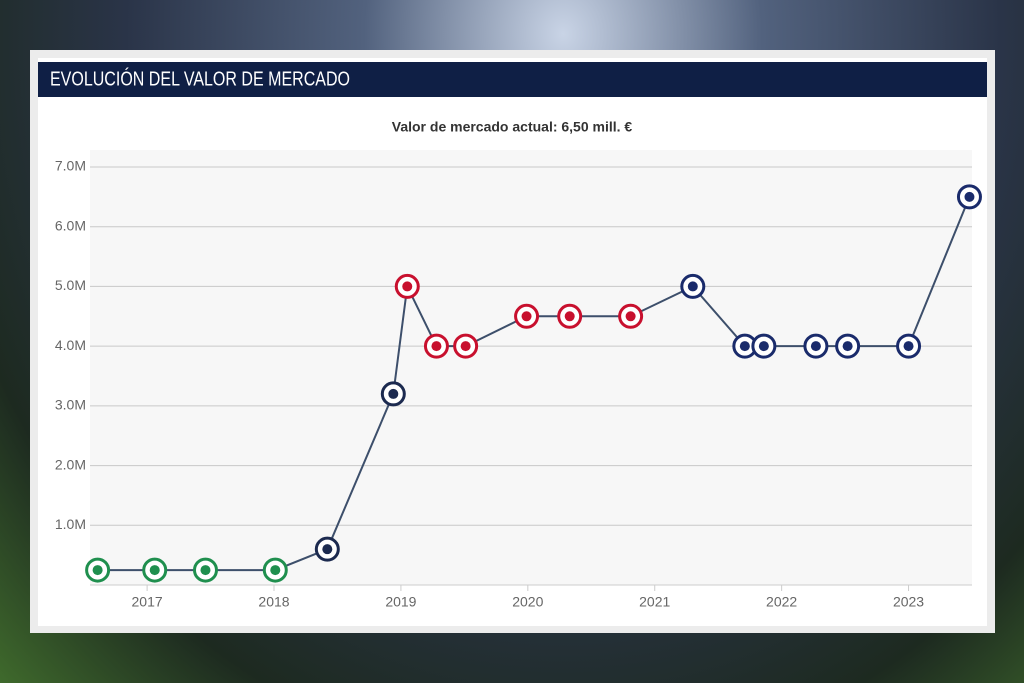 The width and height of the screenshot is (1024, 683). Describe the element at coordinates (512, 127) in the screenshot. I see `chart-subtitle: Valor de mercado actual: 6,50 mill. €` at that location.